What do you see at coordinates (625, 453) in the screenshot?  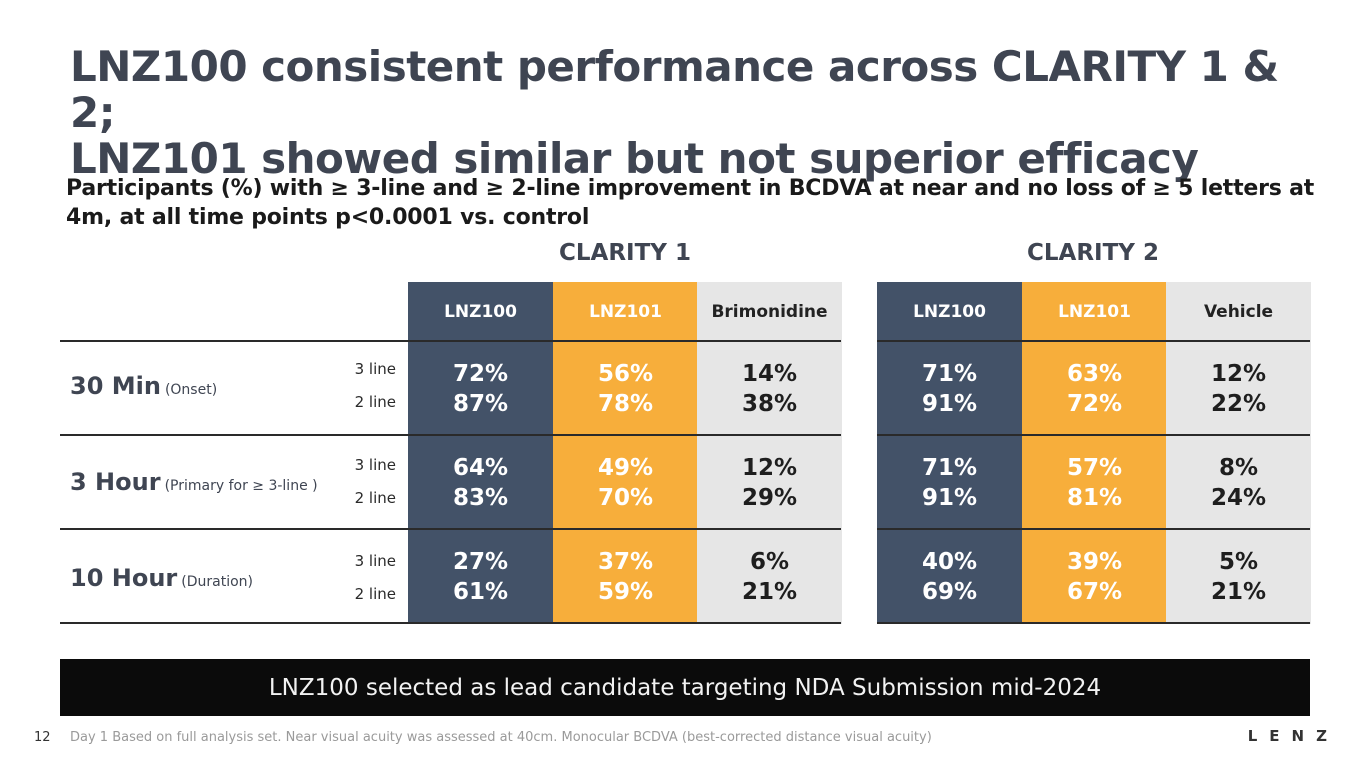 I see `column-bg-clarity1-lnz101` at bounding box center [625, 453].